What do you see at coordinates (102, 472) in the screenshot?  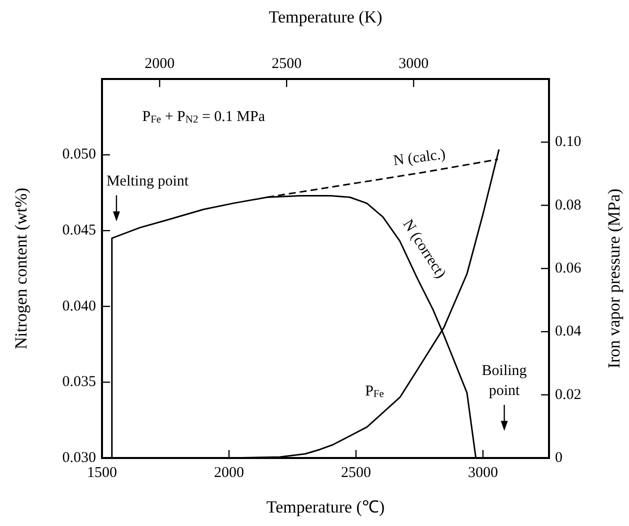 I see `x-tick-label: 1500` at bounding box center [102, 472].